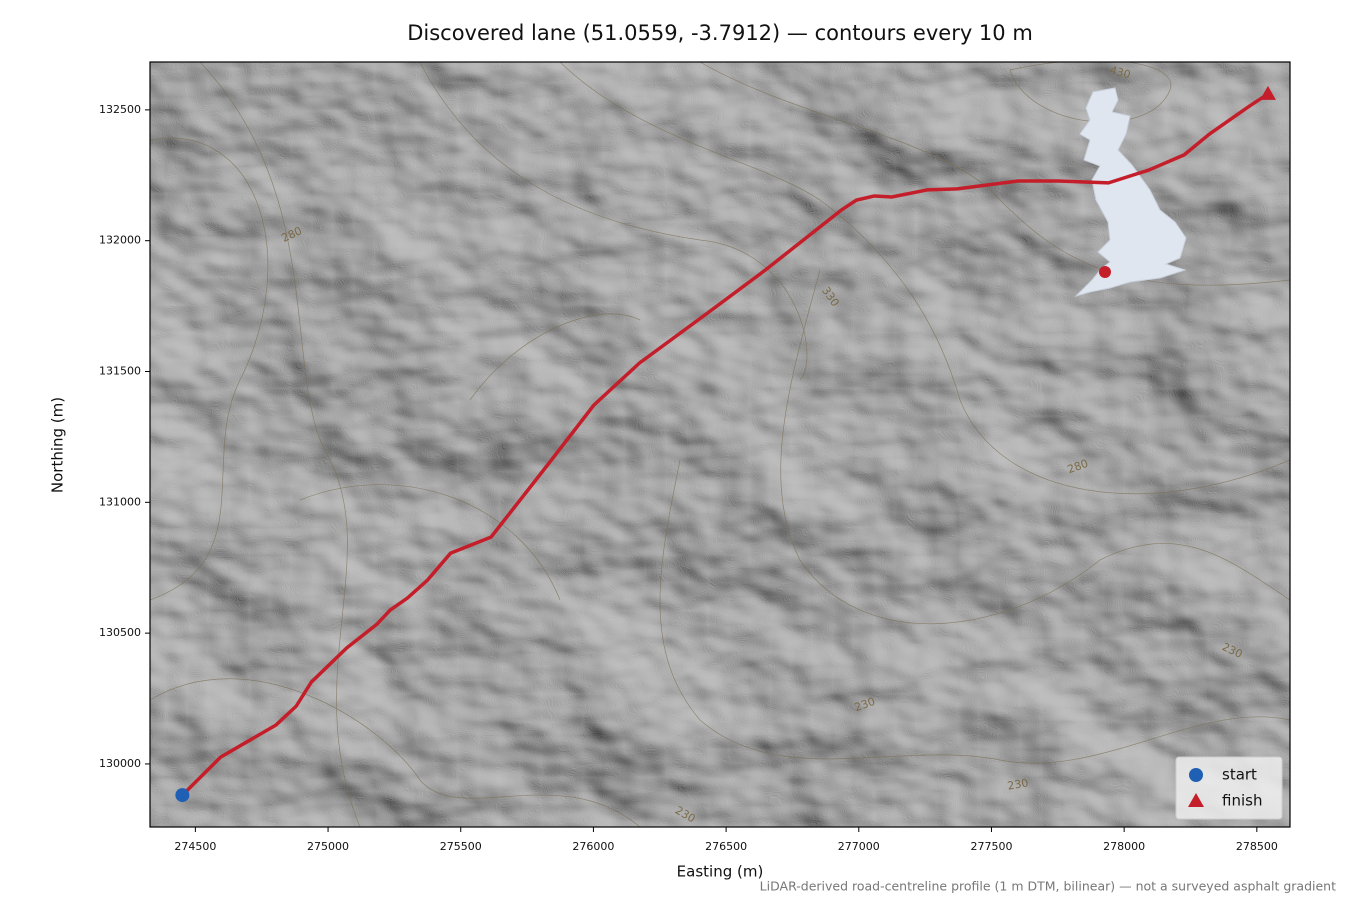 This screenshot has width=1350, height=909. Describe the element at coordinates (726, 846) in the screenshot. I see `x-tick-label: 276500` at that location.